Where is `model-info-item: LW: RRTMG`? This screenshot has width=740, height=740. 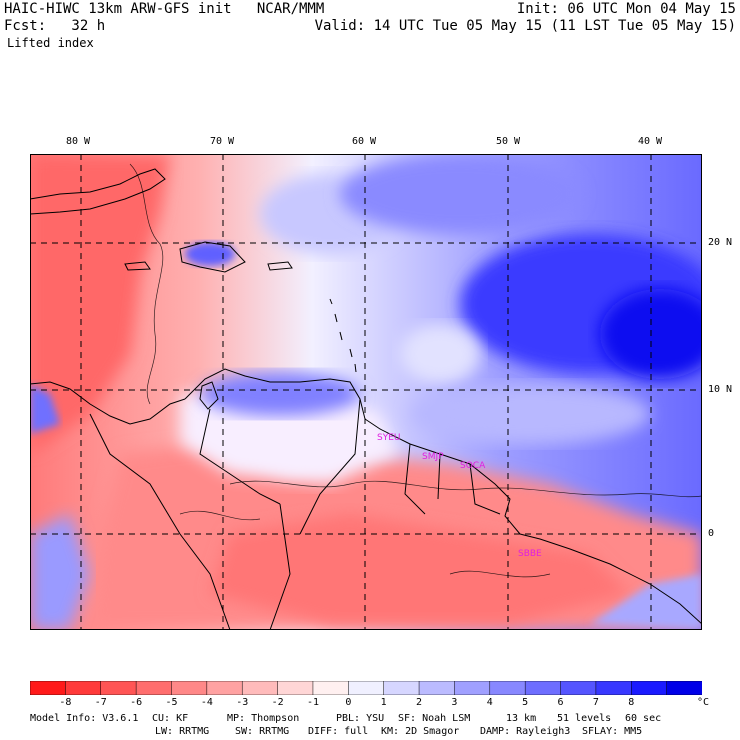 model-info-item: LW: RRTMG is located at coordinates (182, 731).